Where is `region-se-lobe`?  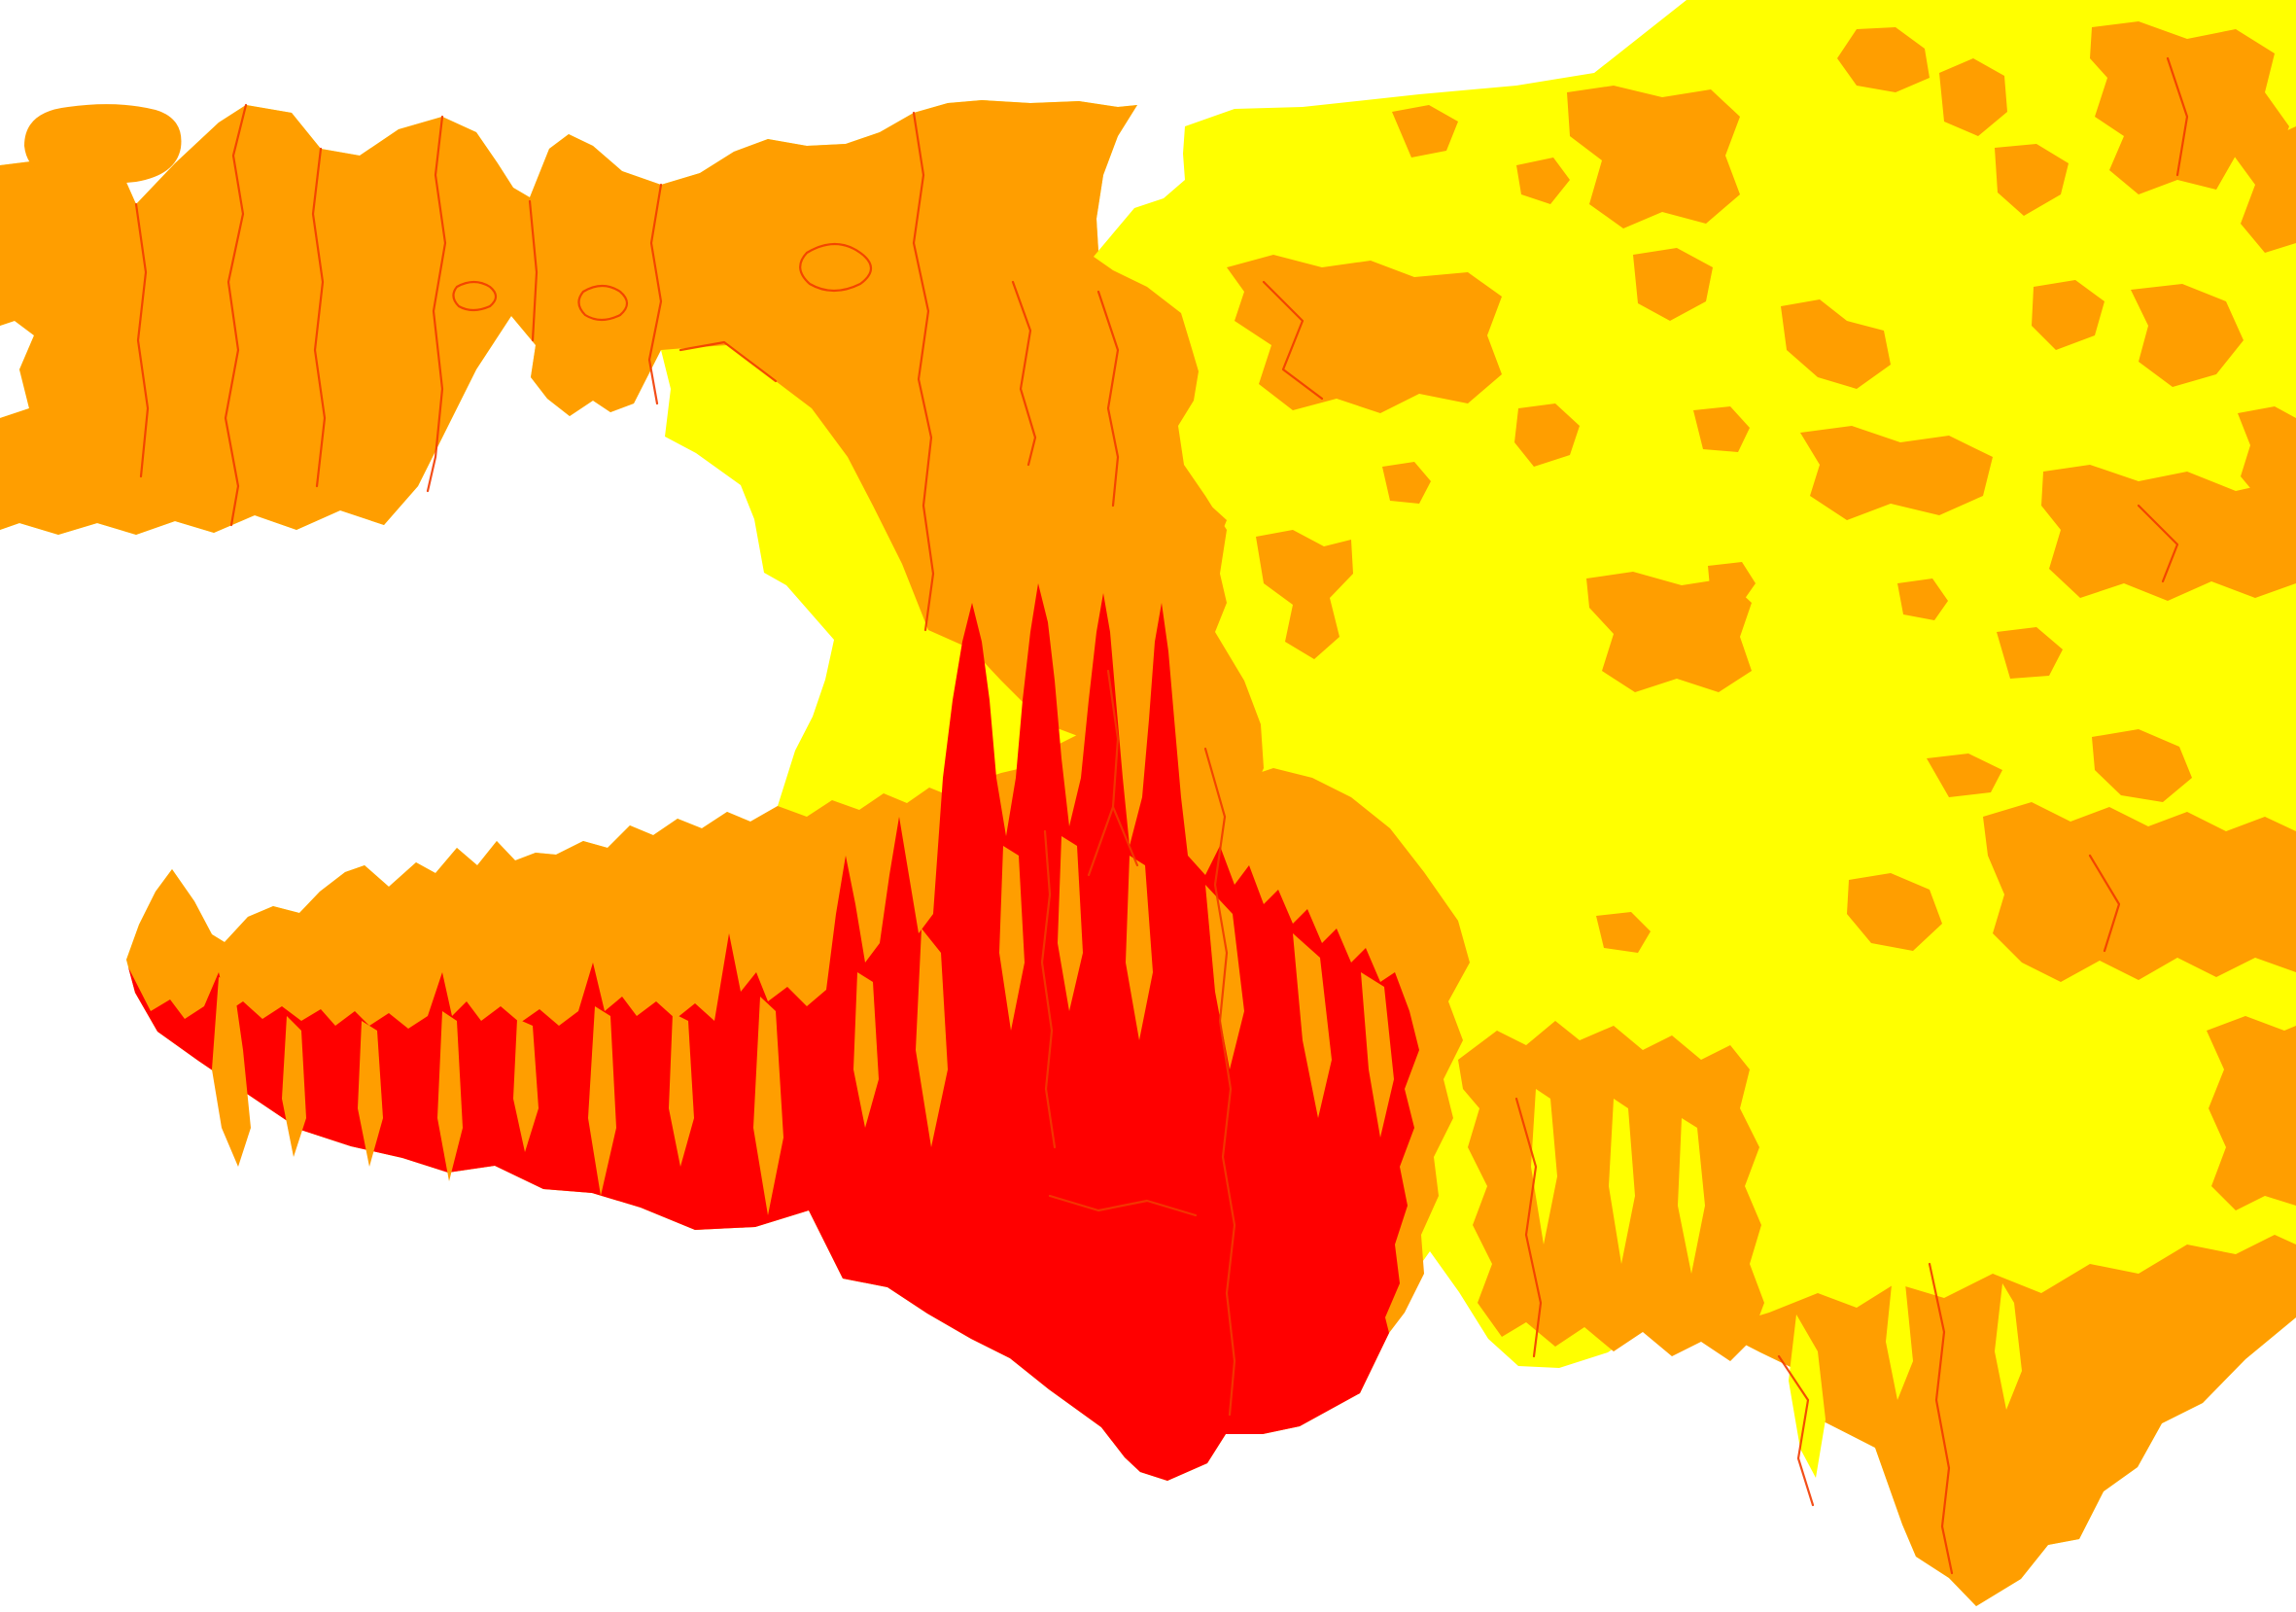
region-se-lobe is located at coordinates (2005, 1420).